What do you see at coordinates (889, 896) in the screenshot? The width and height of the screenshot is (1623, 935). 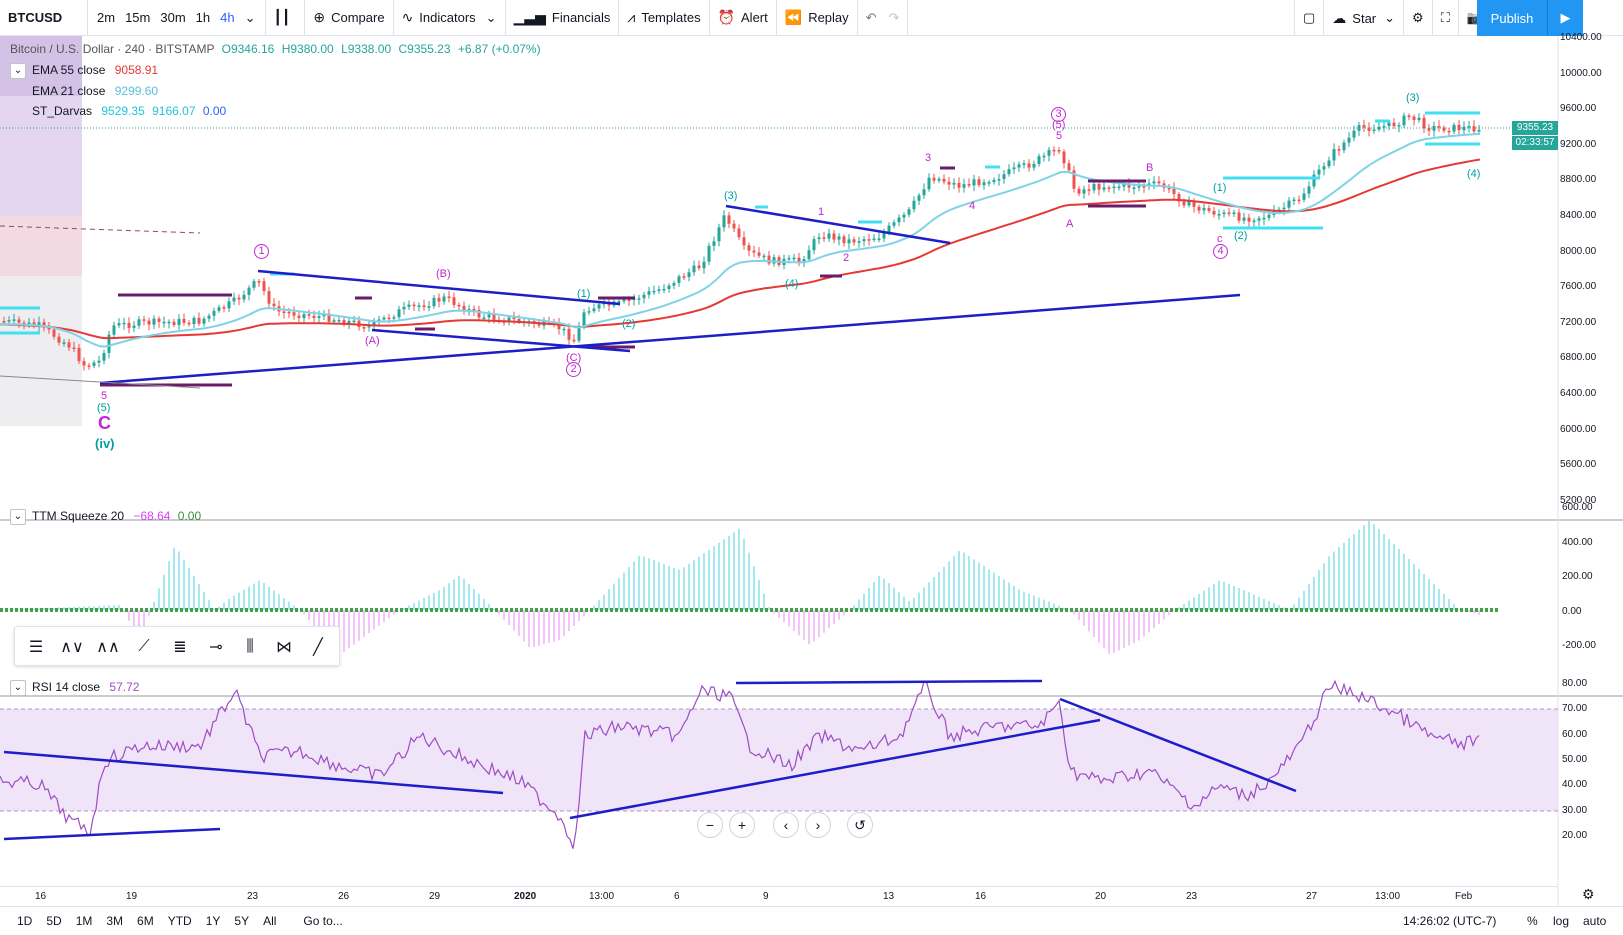 I see `time-label: 13` at bounding box center [889, 896].